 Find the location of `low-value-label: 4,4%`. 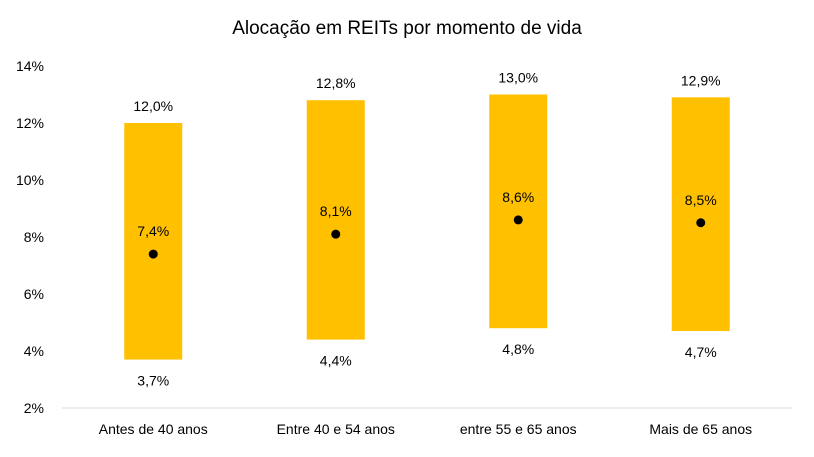

low-value-label: 4,4% is located at coordinates (336, 361).